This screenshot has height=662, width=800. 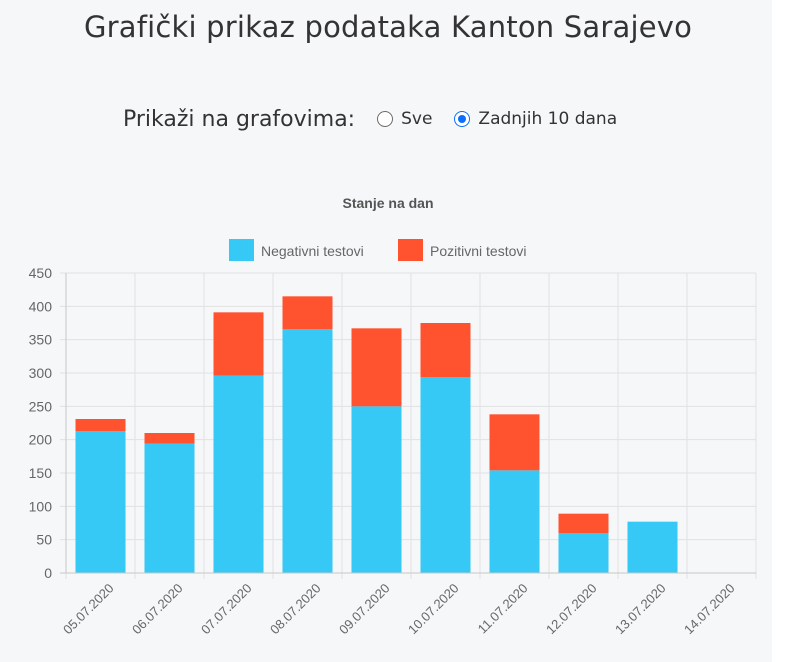 What do you see at coordinates (388, 27) in the screenshot?
I see `page-title: Grafički prikaz podataka Kanton Sarajevo` at bounding box center [388, 27].